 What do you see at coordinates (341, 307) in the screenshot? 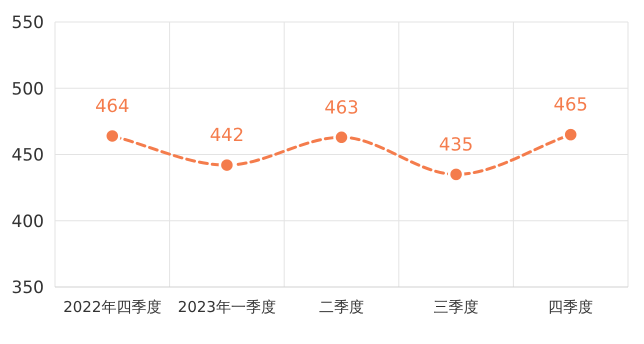
I see `x-tick-label: 二季度` at bounding box center [341, 307].